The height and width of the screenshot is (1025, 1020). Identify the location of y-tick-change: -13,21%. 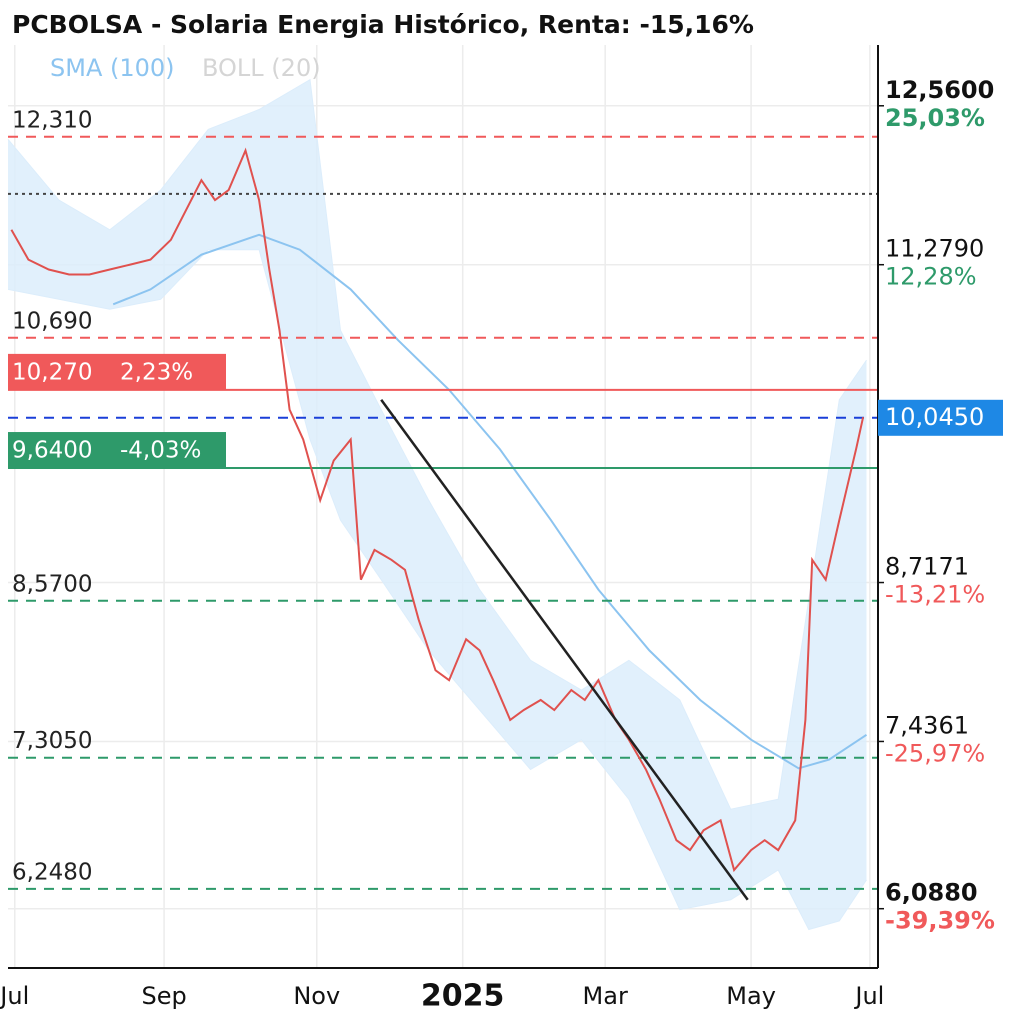
(935, 595).